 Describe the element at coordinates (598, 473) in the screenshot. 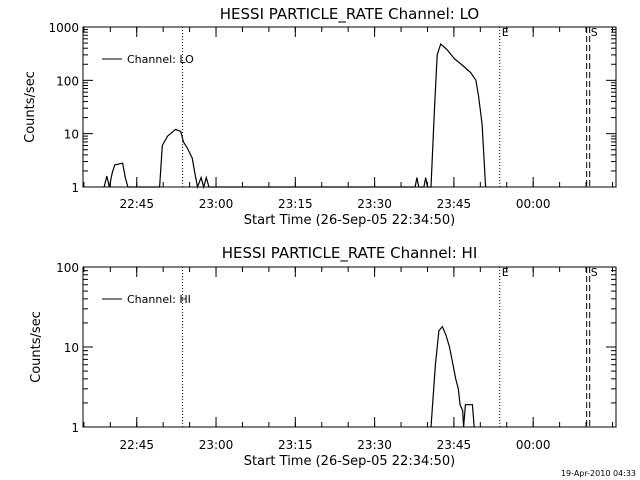

I see `timestamp: 19-Apr-2010 04:33` at that location.